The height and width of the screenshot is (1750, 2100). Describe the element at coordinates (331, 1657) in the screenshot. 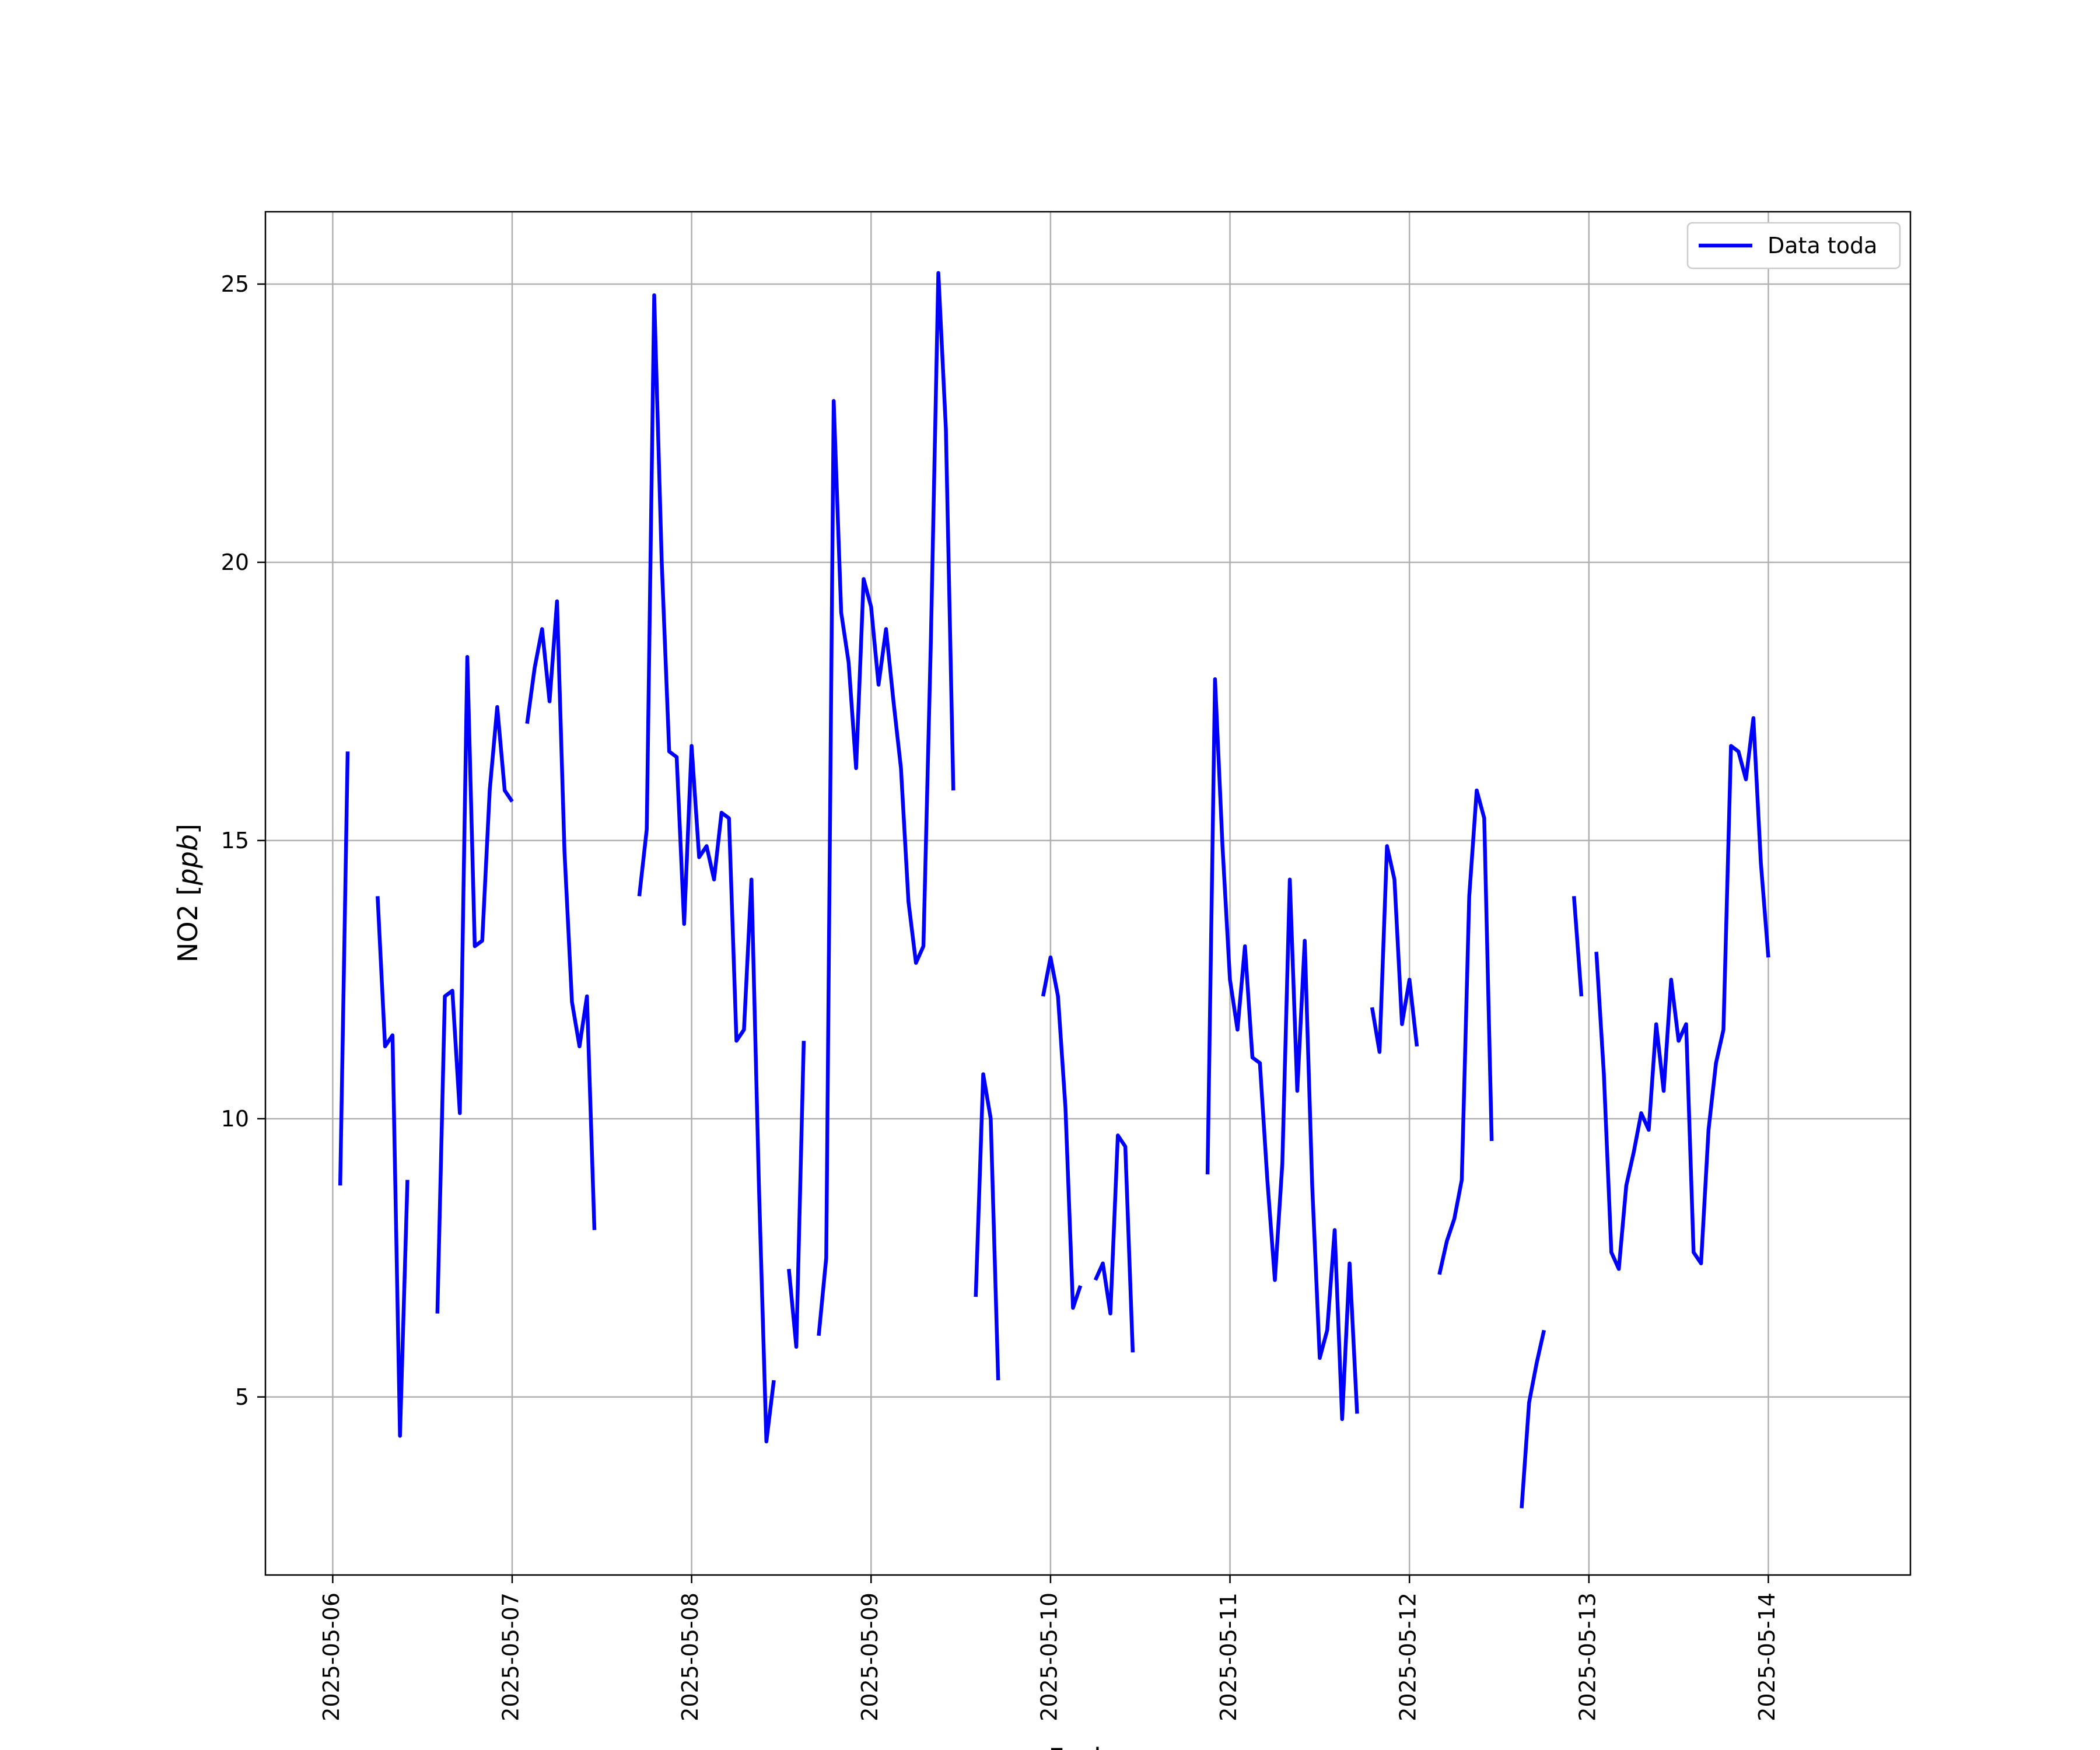

I see `x-tick-label: 2025-05-06` at that location.